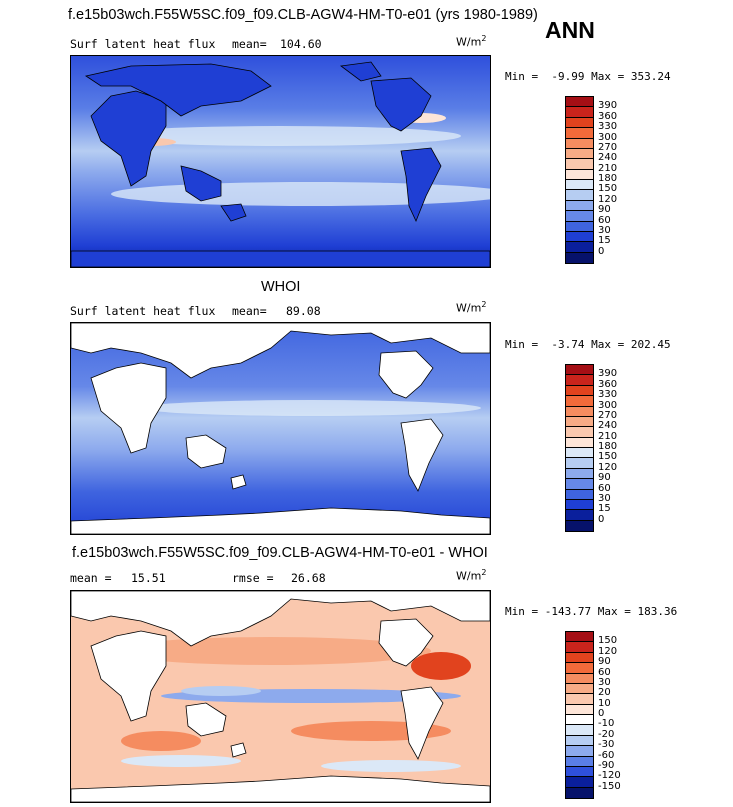 The height and width of the screenshot is (807, 733). What do you see at coordinates (249, 311) in the screenshot?
I see `panel2-mean-label: mean=` at bounding box center [249, 311].